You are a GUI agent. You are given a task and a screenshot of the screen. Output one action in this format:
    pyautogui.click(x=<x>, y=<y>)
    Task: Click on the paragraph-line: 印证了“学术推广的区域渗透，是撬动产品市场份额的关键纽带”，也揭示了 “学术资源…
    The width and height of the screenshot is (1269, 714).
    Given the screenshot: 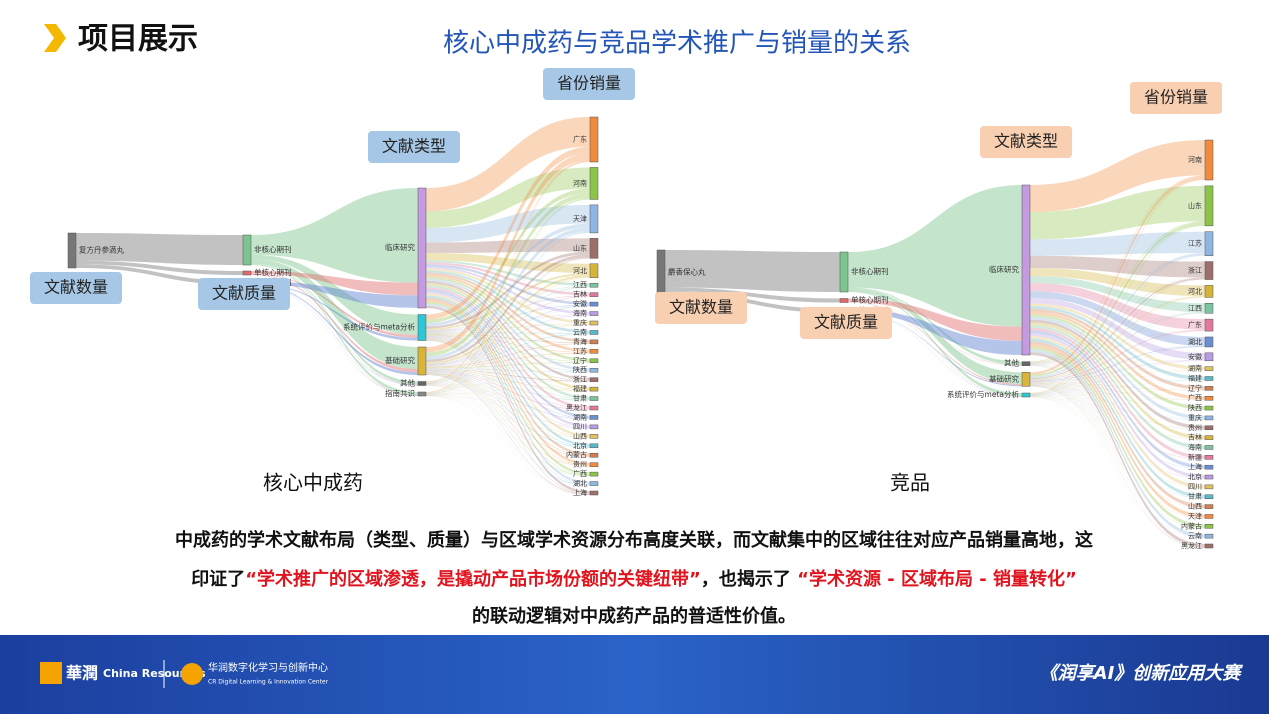 What is the action you would take?
    pyautogui.click(x=634, y=579)
    